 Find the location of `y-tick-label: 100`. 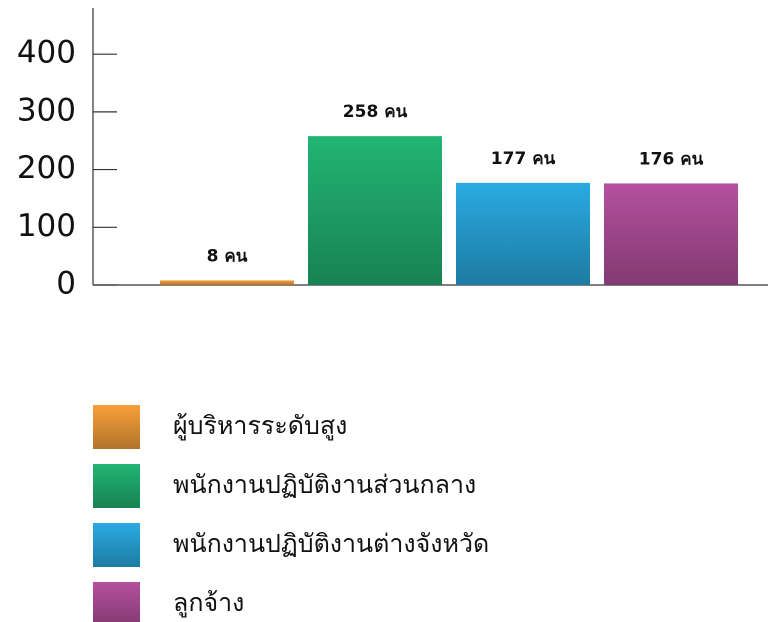

y-tick-label: 100 is located at coordinates (46, 226).